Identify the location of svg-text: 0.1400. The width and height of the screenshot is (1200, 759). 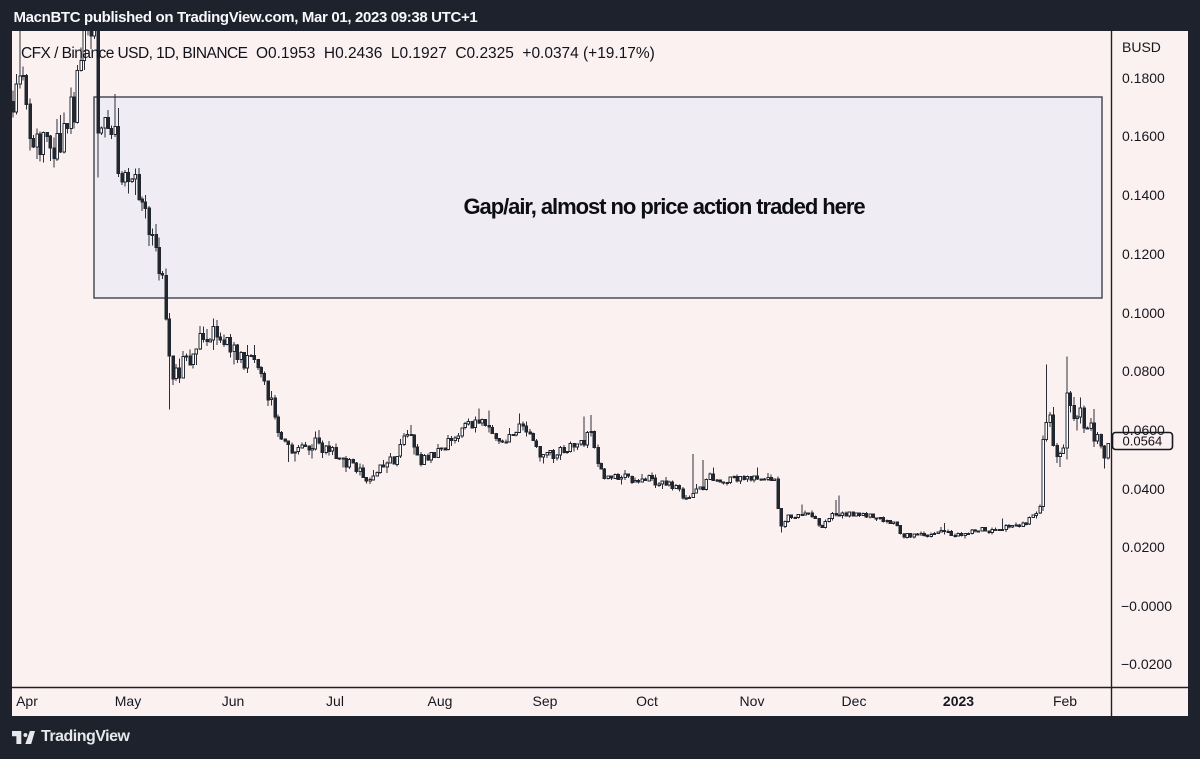
(1143, 195).